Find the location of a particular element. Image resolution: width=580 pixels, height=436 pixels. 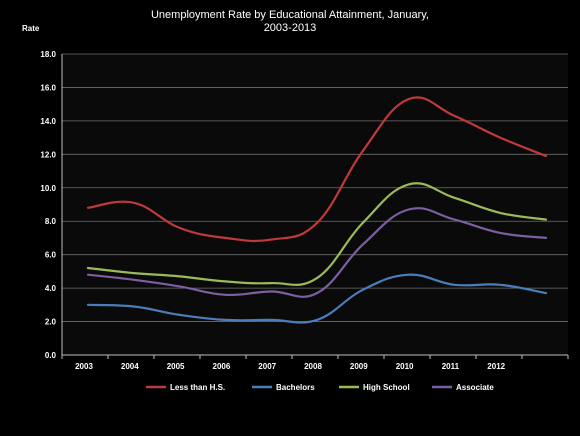

y-axis-label: Rate is located at coordinates (31, 28).